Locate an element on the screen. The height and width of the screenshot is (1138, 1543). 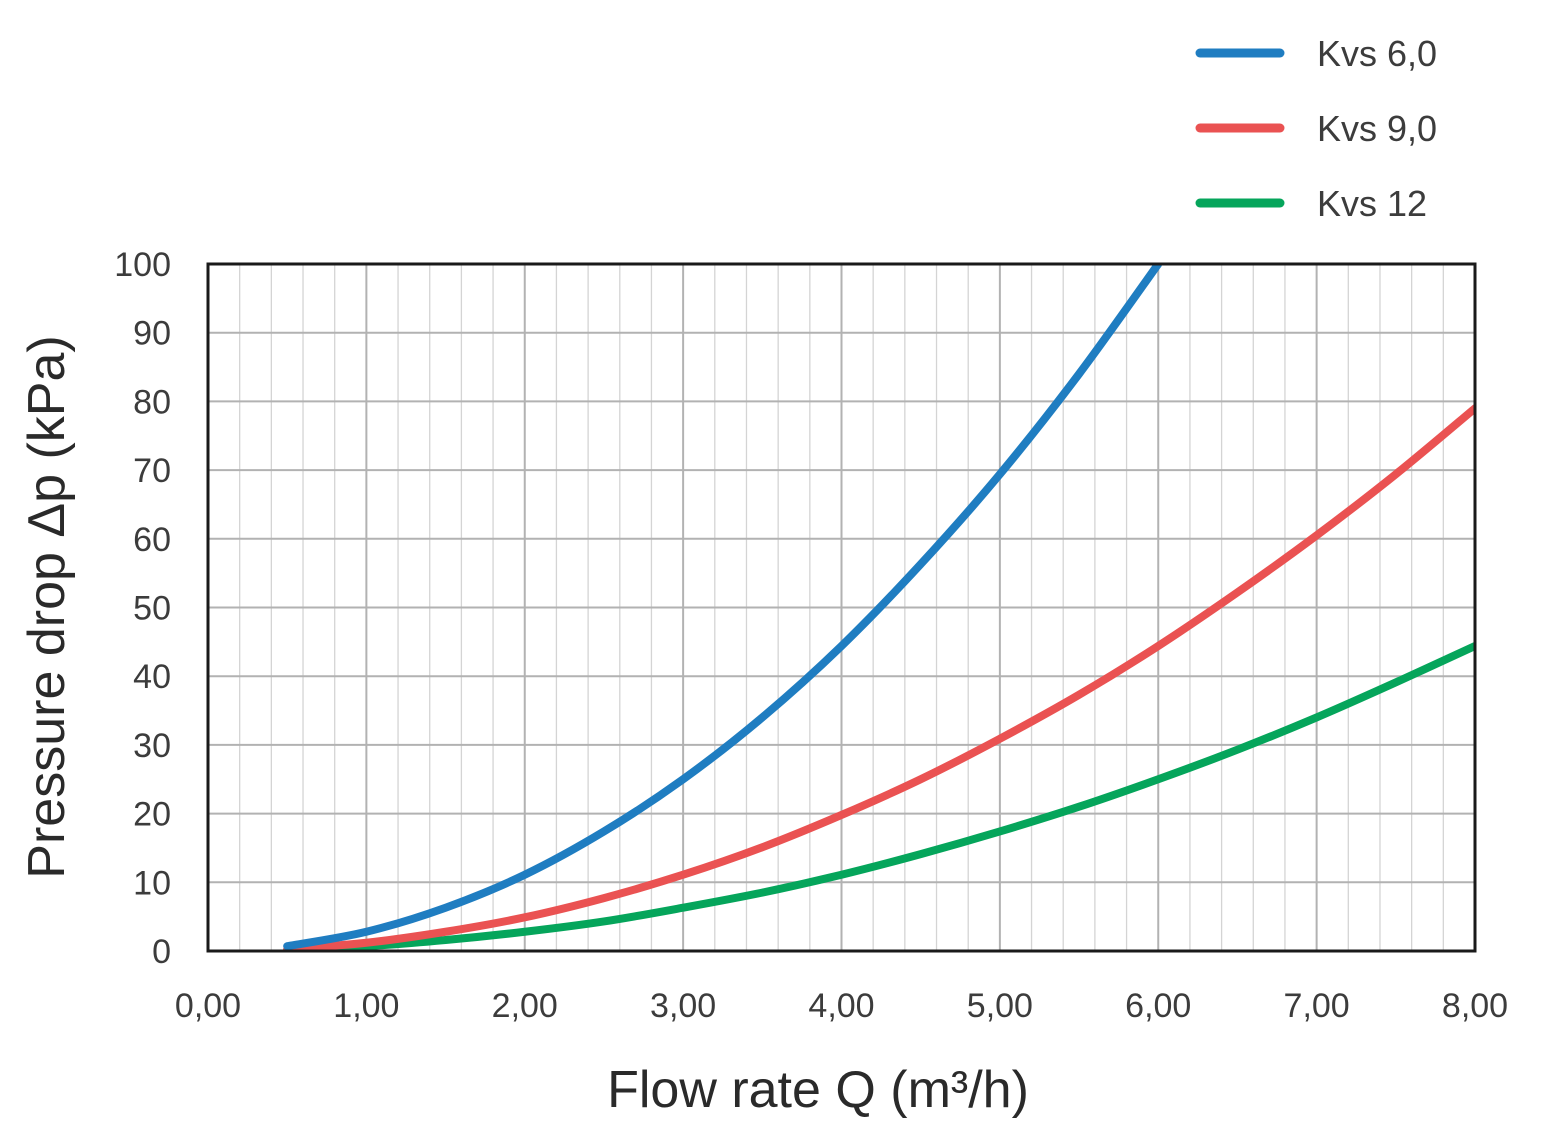
legend-label: Kvs 12 is located at coordinates (1372, 203).